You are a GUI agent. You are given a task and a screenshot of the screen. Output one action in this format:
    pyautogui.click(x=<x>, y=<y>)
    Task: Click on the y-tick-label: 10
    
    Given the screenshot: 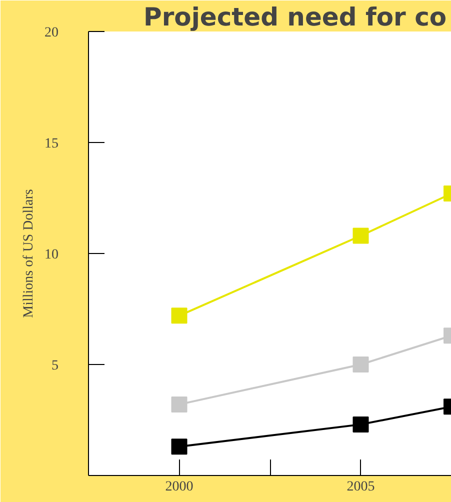 What is the action you would take?
    pyautogui.click(x=51, y=255)
    